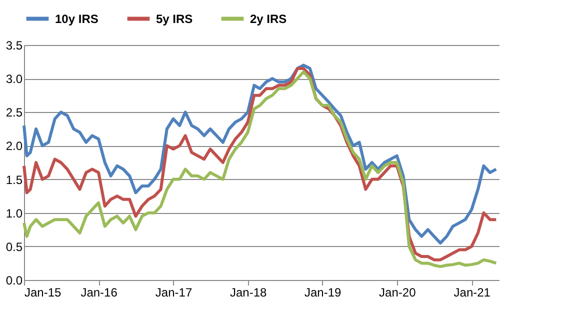 Image resolution: width=563 pixels, height=336 pixels. What do you see at coordinates (14, 247) in the screenshot?
I see `y-tick-label: 0.5` at bounding box center [14, 247].